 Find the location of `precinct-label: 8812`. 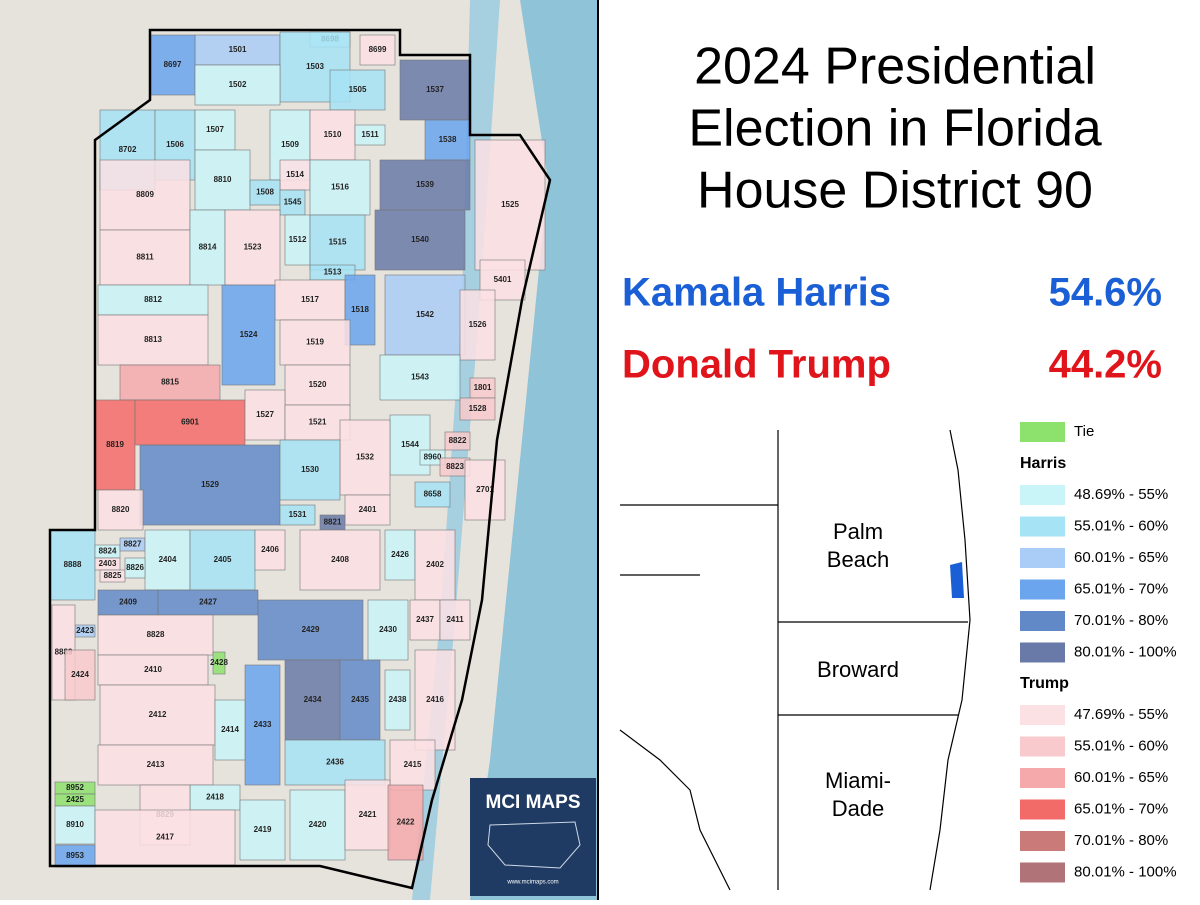

precinct-label: 8812 is located at coordinates (153, 299).